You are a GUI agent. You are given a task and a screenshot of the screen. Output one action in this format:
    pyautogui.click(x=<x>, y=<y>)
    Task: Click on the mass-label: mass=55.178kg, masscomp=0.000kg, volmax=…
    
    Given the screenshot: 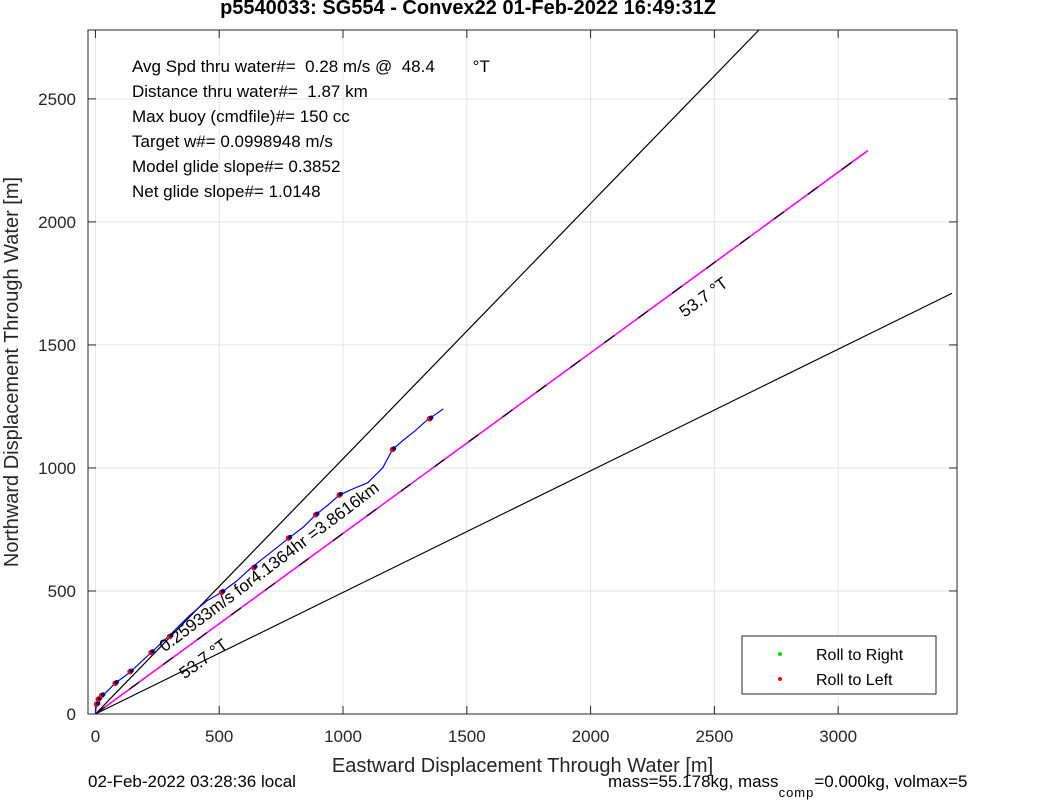 What is the action you would take?
    pyautogui.click(x=788, y=786)
    